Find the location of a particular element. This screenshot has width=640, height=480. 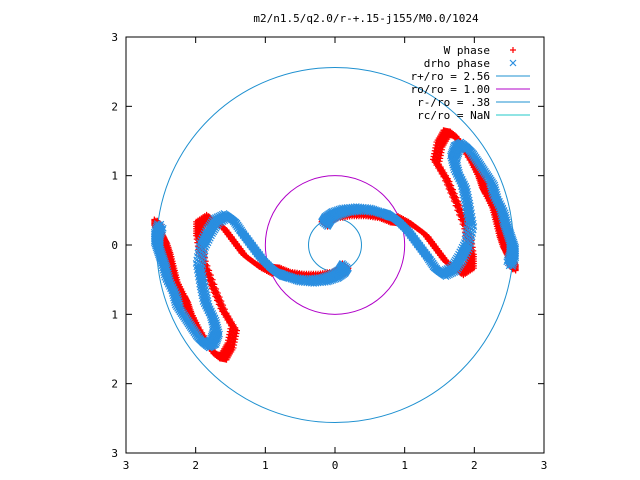

x-tick-label: 0 is located at coordinates (335, 465).